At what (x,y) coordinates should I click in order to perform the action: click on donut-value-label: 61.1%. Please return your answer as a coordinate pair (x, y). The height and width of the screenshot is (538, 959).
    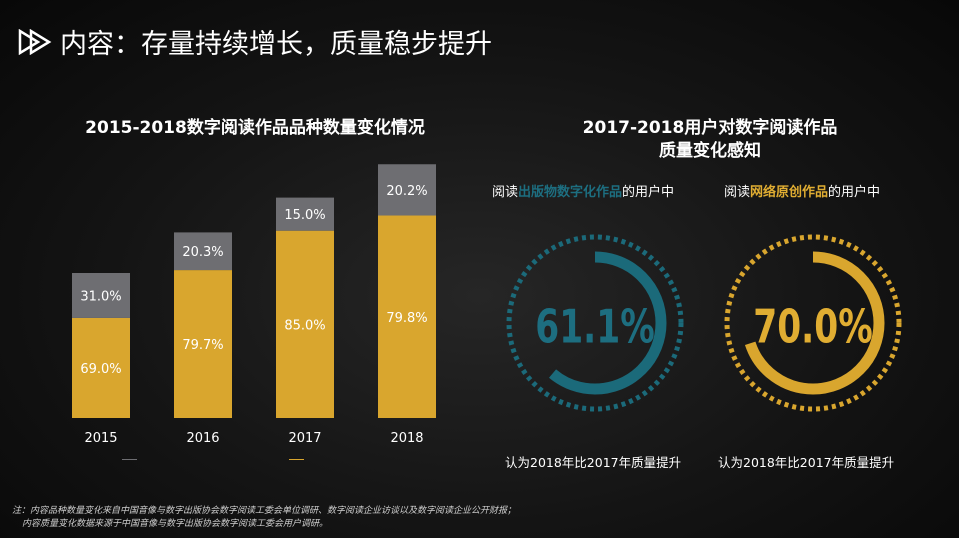
    Looking at the image, I should click on (594, 326).